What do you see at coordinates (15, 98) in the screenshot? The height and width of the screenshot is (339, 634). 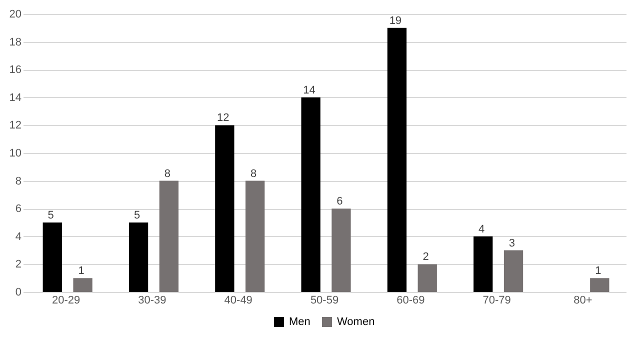 I see `y-tick-label: 14` at bounding box center [15, 98].